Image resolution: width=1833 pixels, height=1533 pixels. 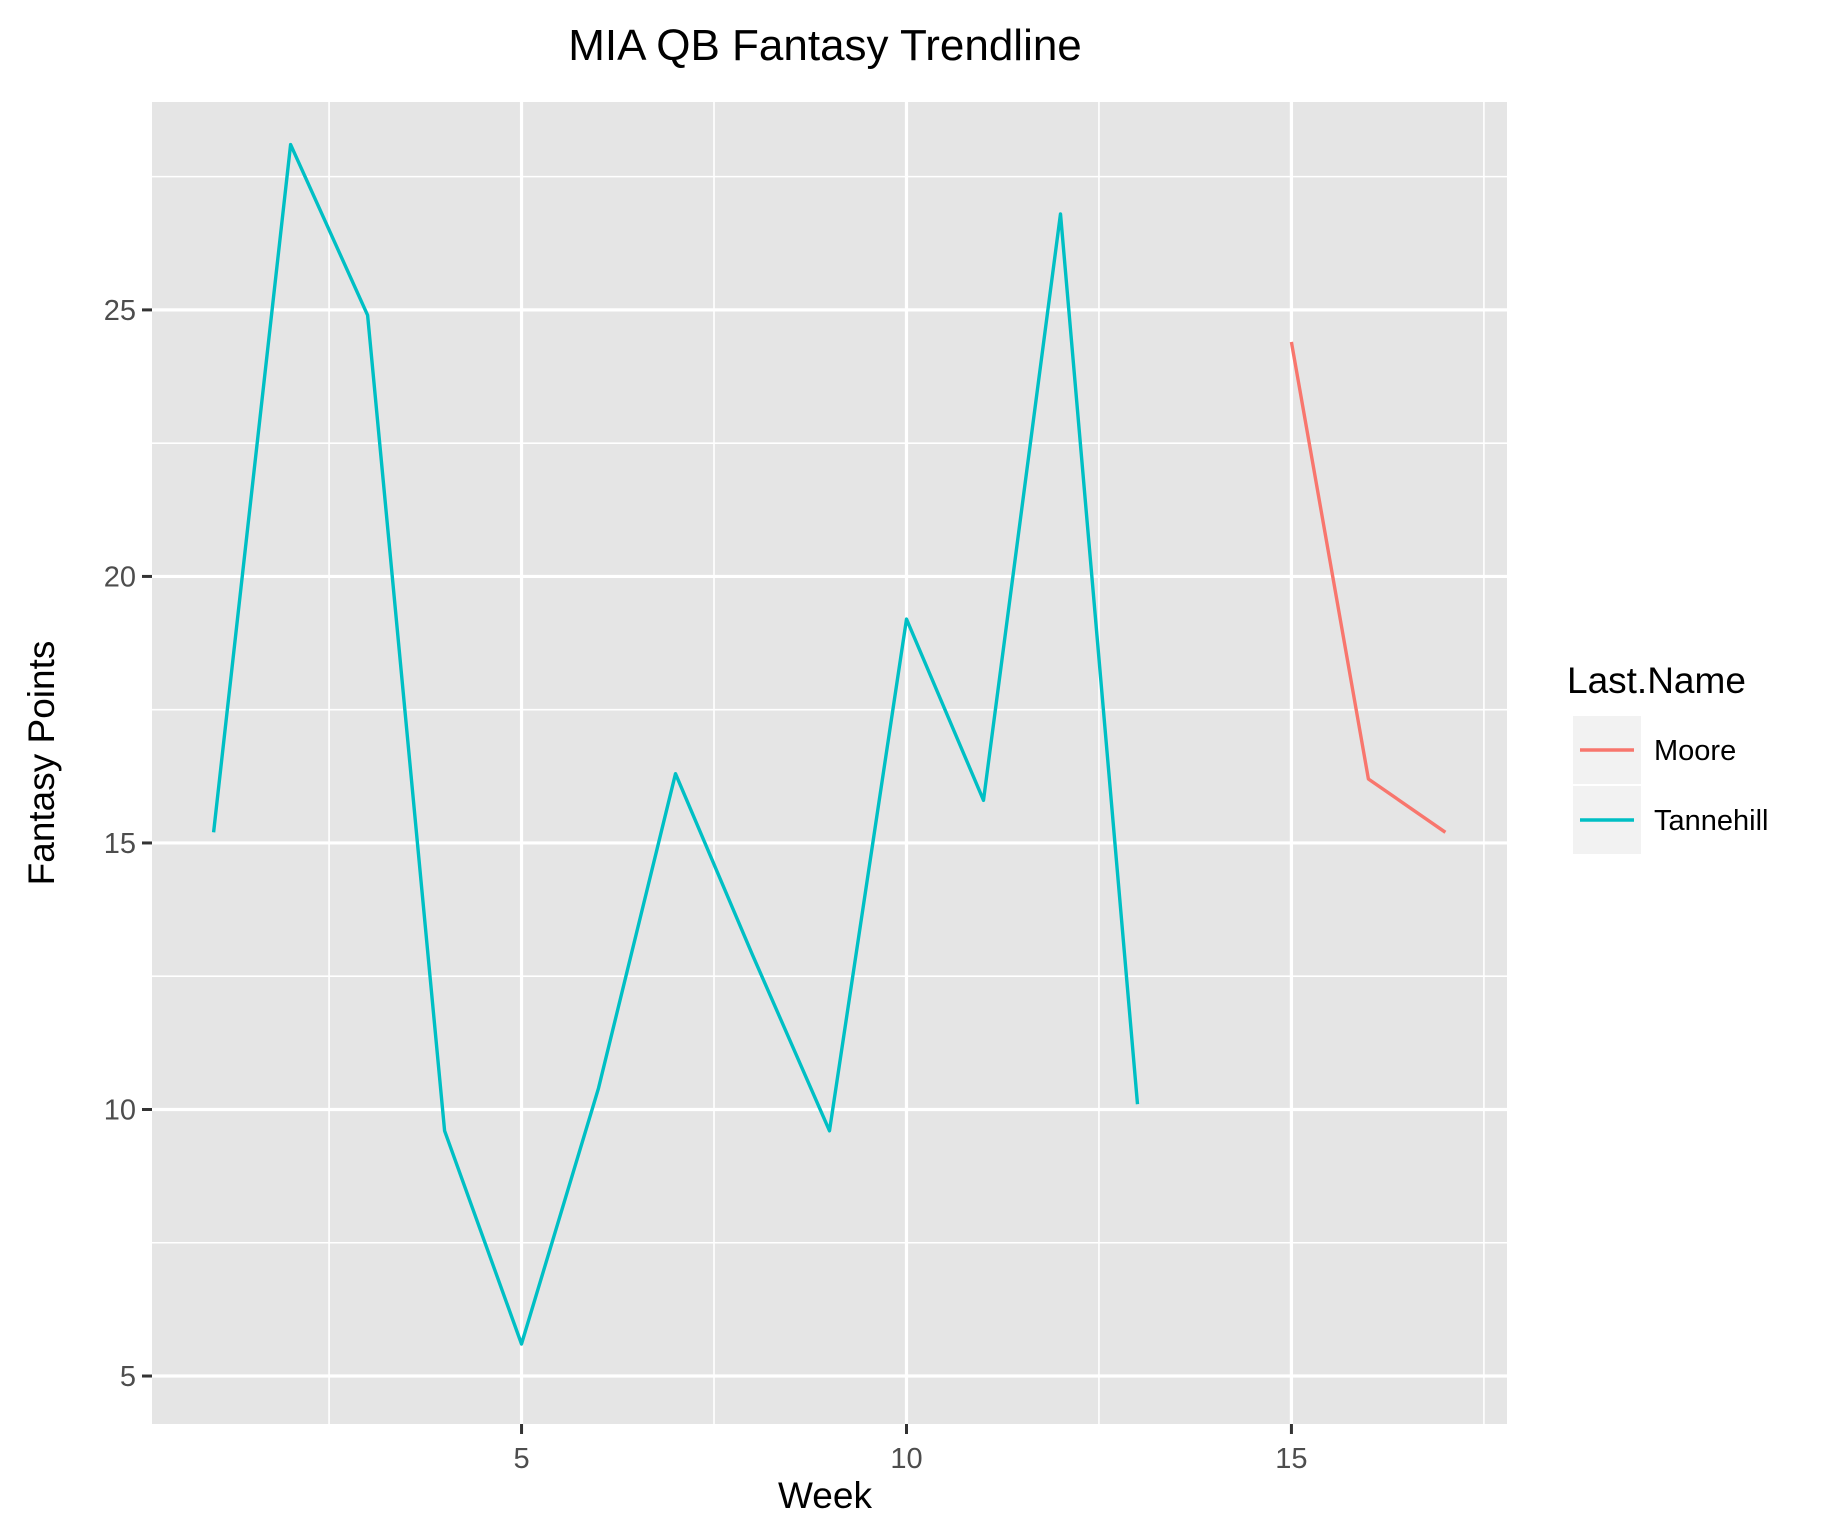 I want to click on x-tick-label: 10, so click(x=906, y=1459).